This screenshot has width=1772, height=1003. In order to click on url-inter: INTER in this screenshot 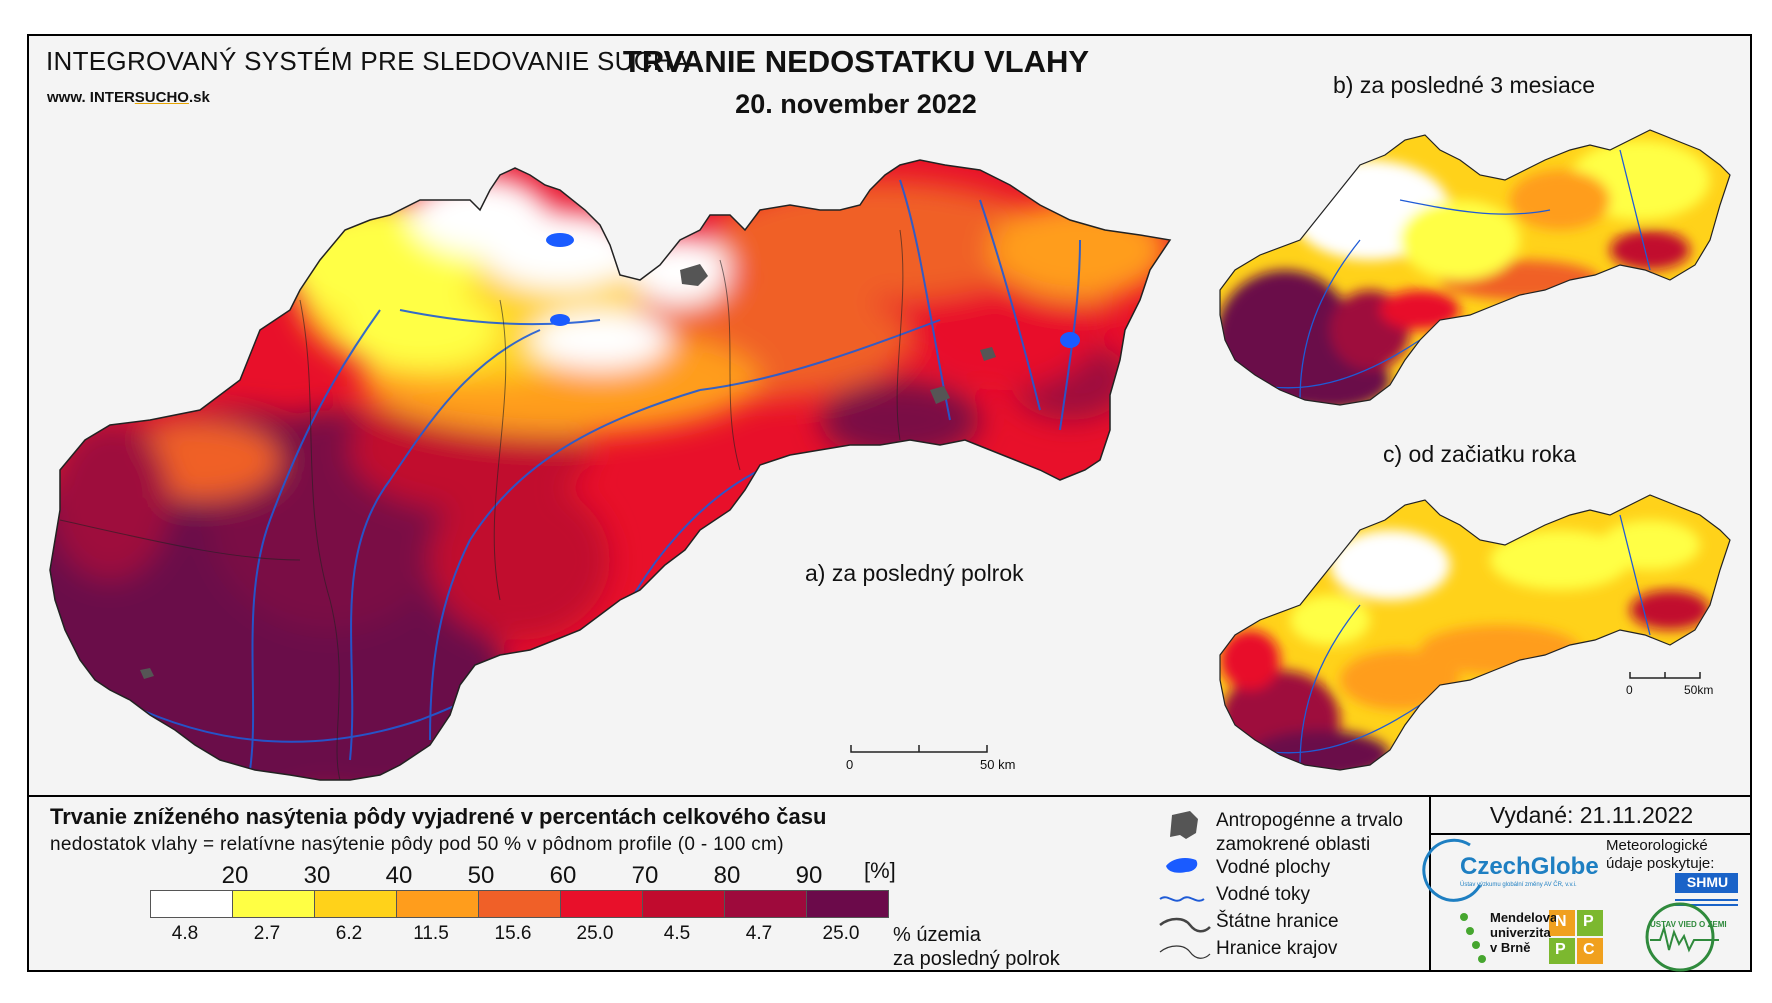, I will do `click(112, 97)`.